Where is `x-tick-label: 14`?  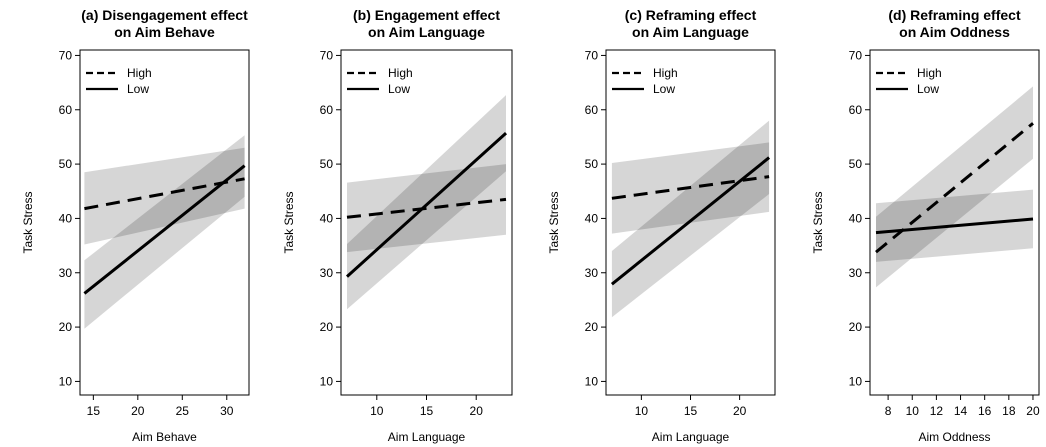 x-tick-label: 14 is located at coordinates (961, 411).